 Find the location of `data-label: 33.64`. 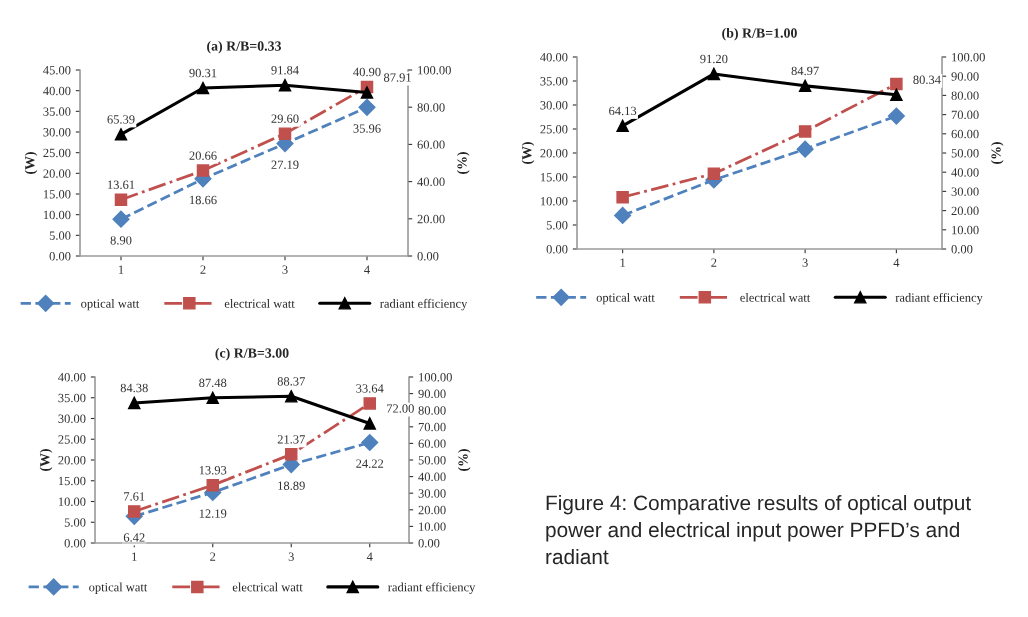

data-label: 33.64 is located at coordinates (370, 388).